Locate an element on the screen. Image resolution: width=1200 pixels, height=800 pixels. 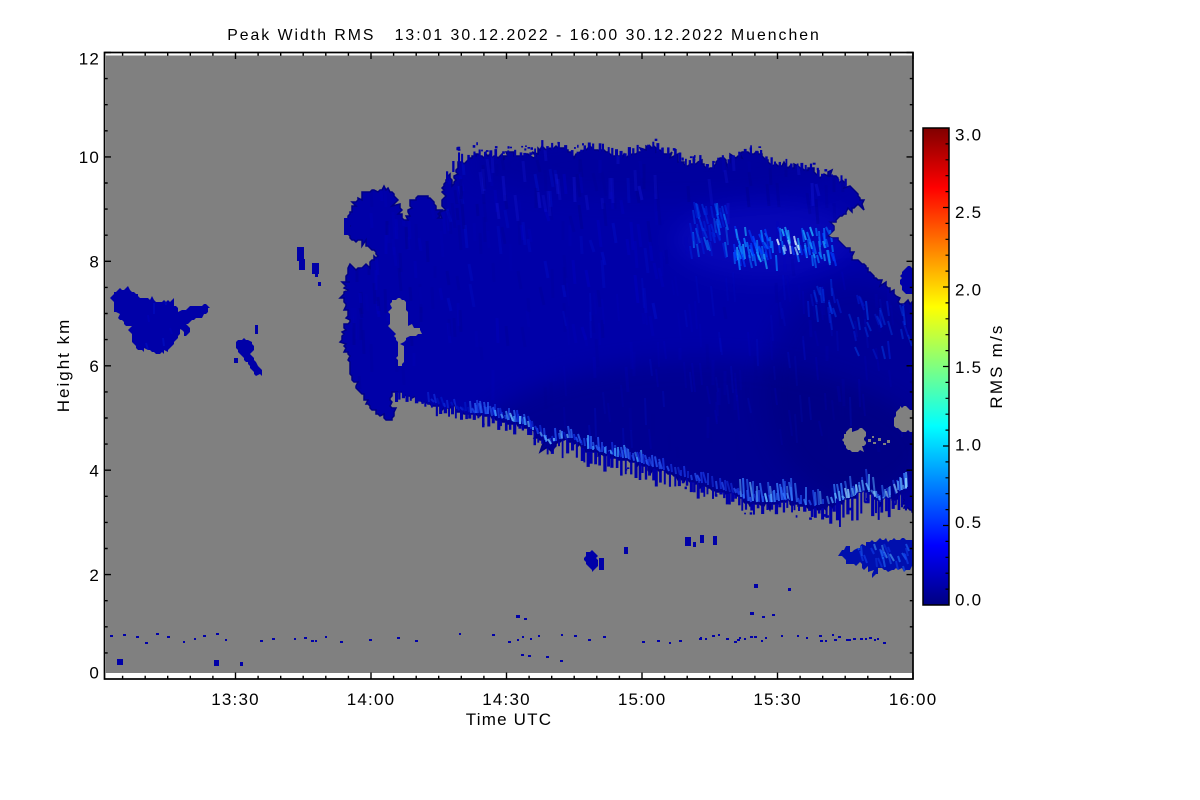
svg-text: Height km is located at coordinates (63, 365).